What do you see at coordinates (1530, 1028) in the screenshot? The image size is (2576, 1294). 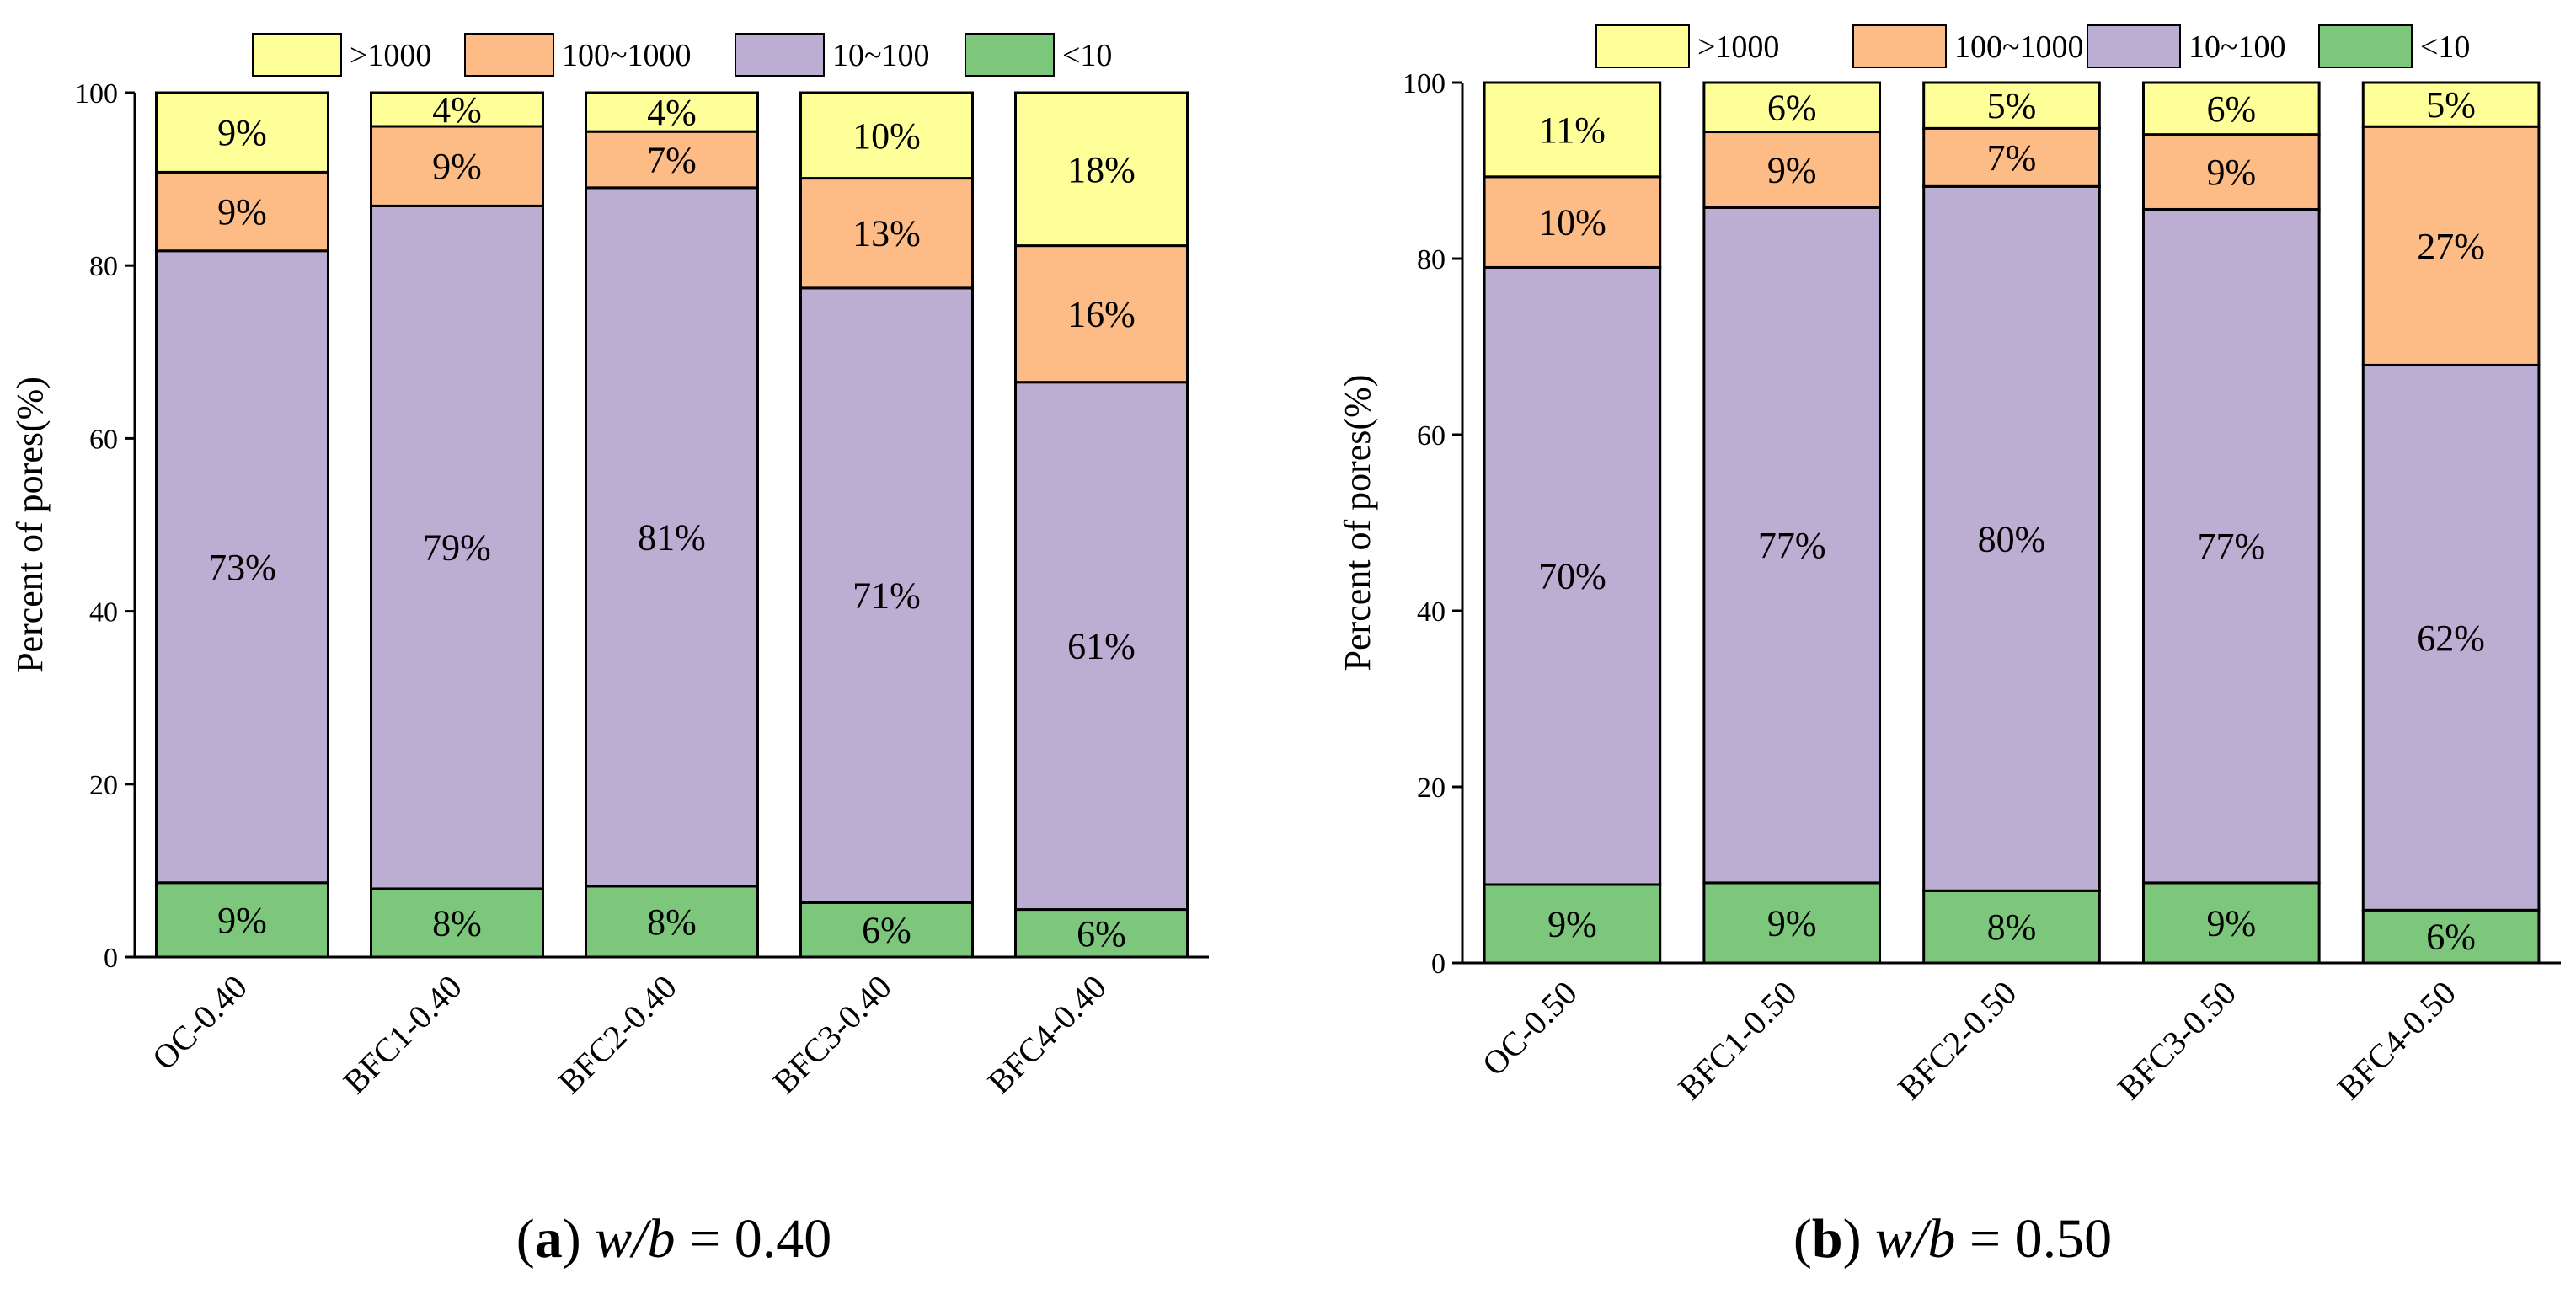 I see `x-tick-label: OC-0.50` at bounding box center [1530, 1028].